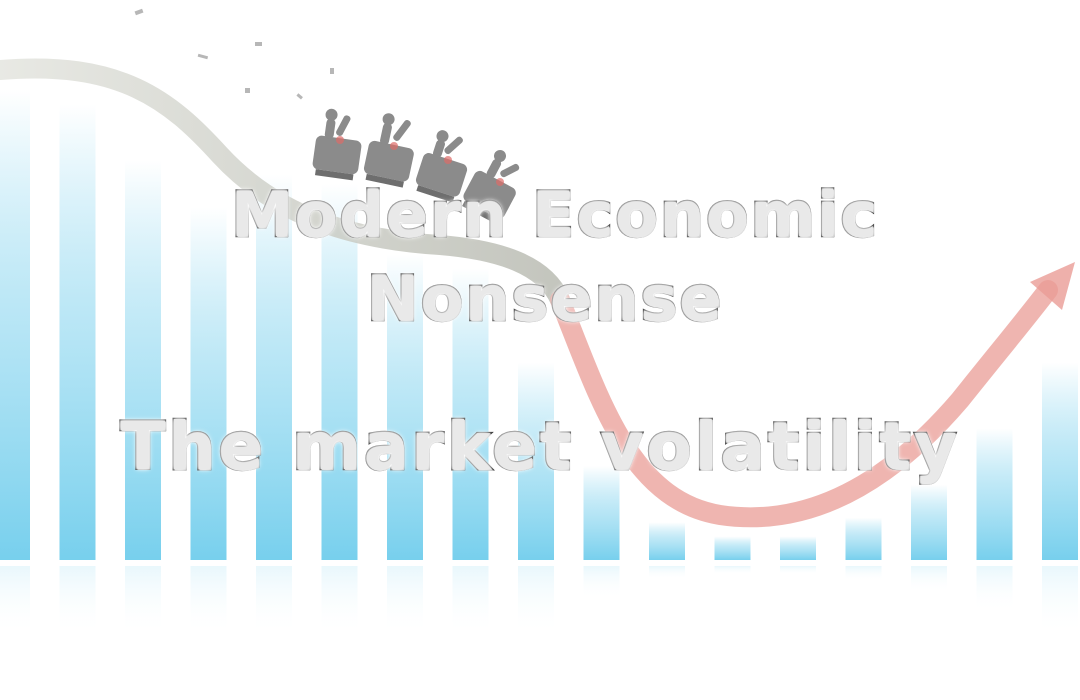 Image resolution: width=1080 pixels, height=700 pixels. What do you see at coordinates (416, 166) in the screenshot?
I see `roller-coaster-car-icon` at bounding box center [416, 166].